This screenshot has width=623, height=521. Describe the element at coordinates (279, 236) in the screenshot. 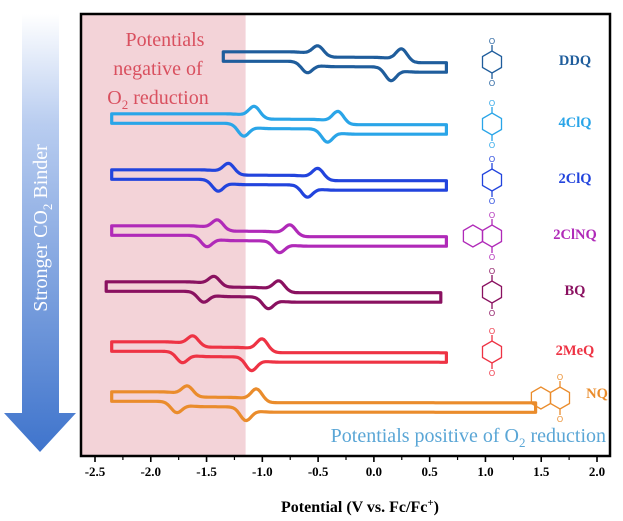

I see `cv-curve-2clnq` at that location.